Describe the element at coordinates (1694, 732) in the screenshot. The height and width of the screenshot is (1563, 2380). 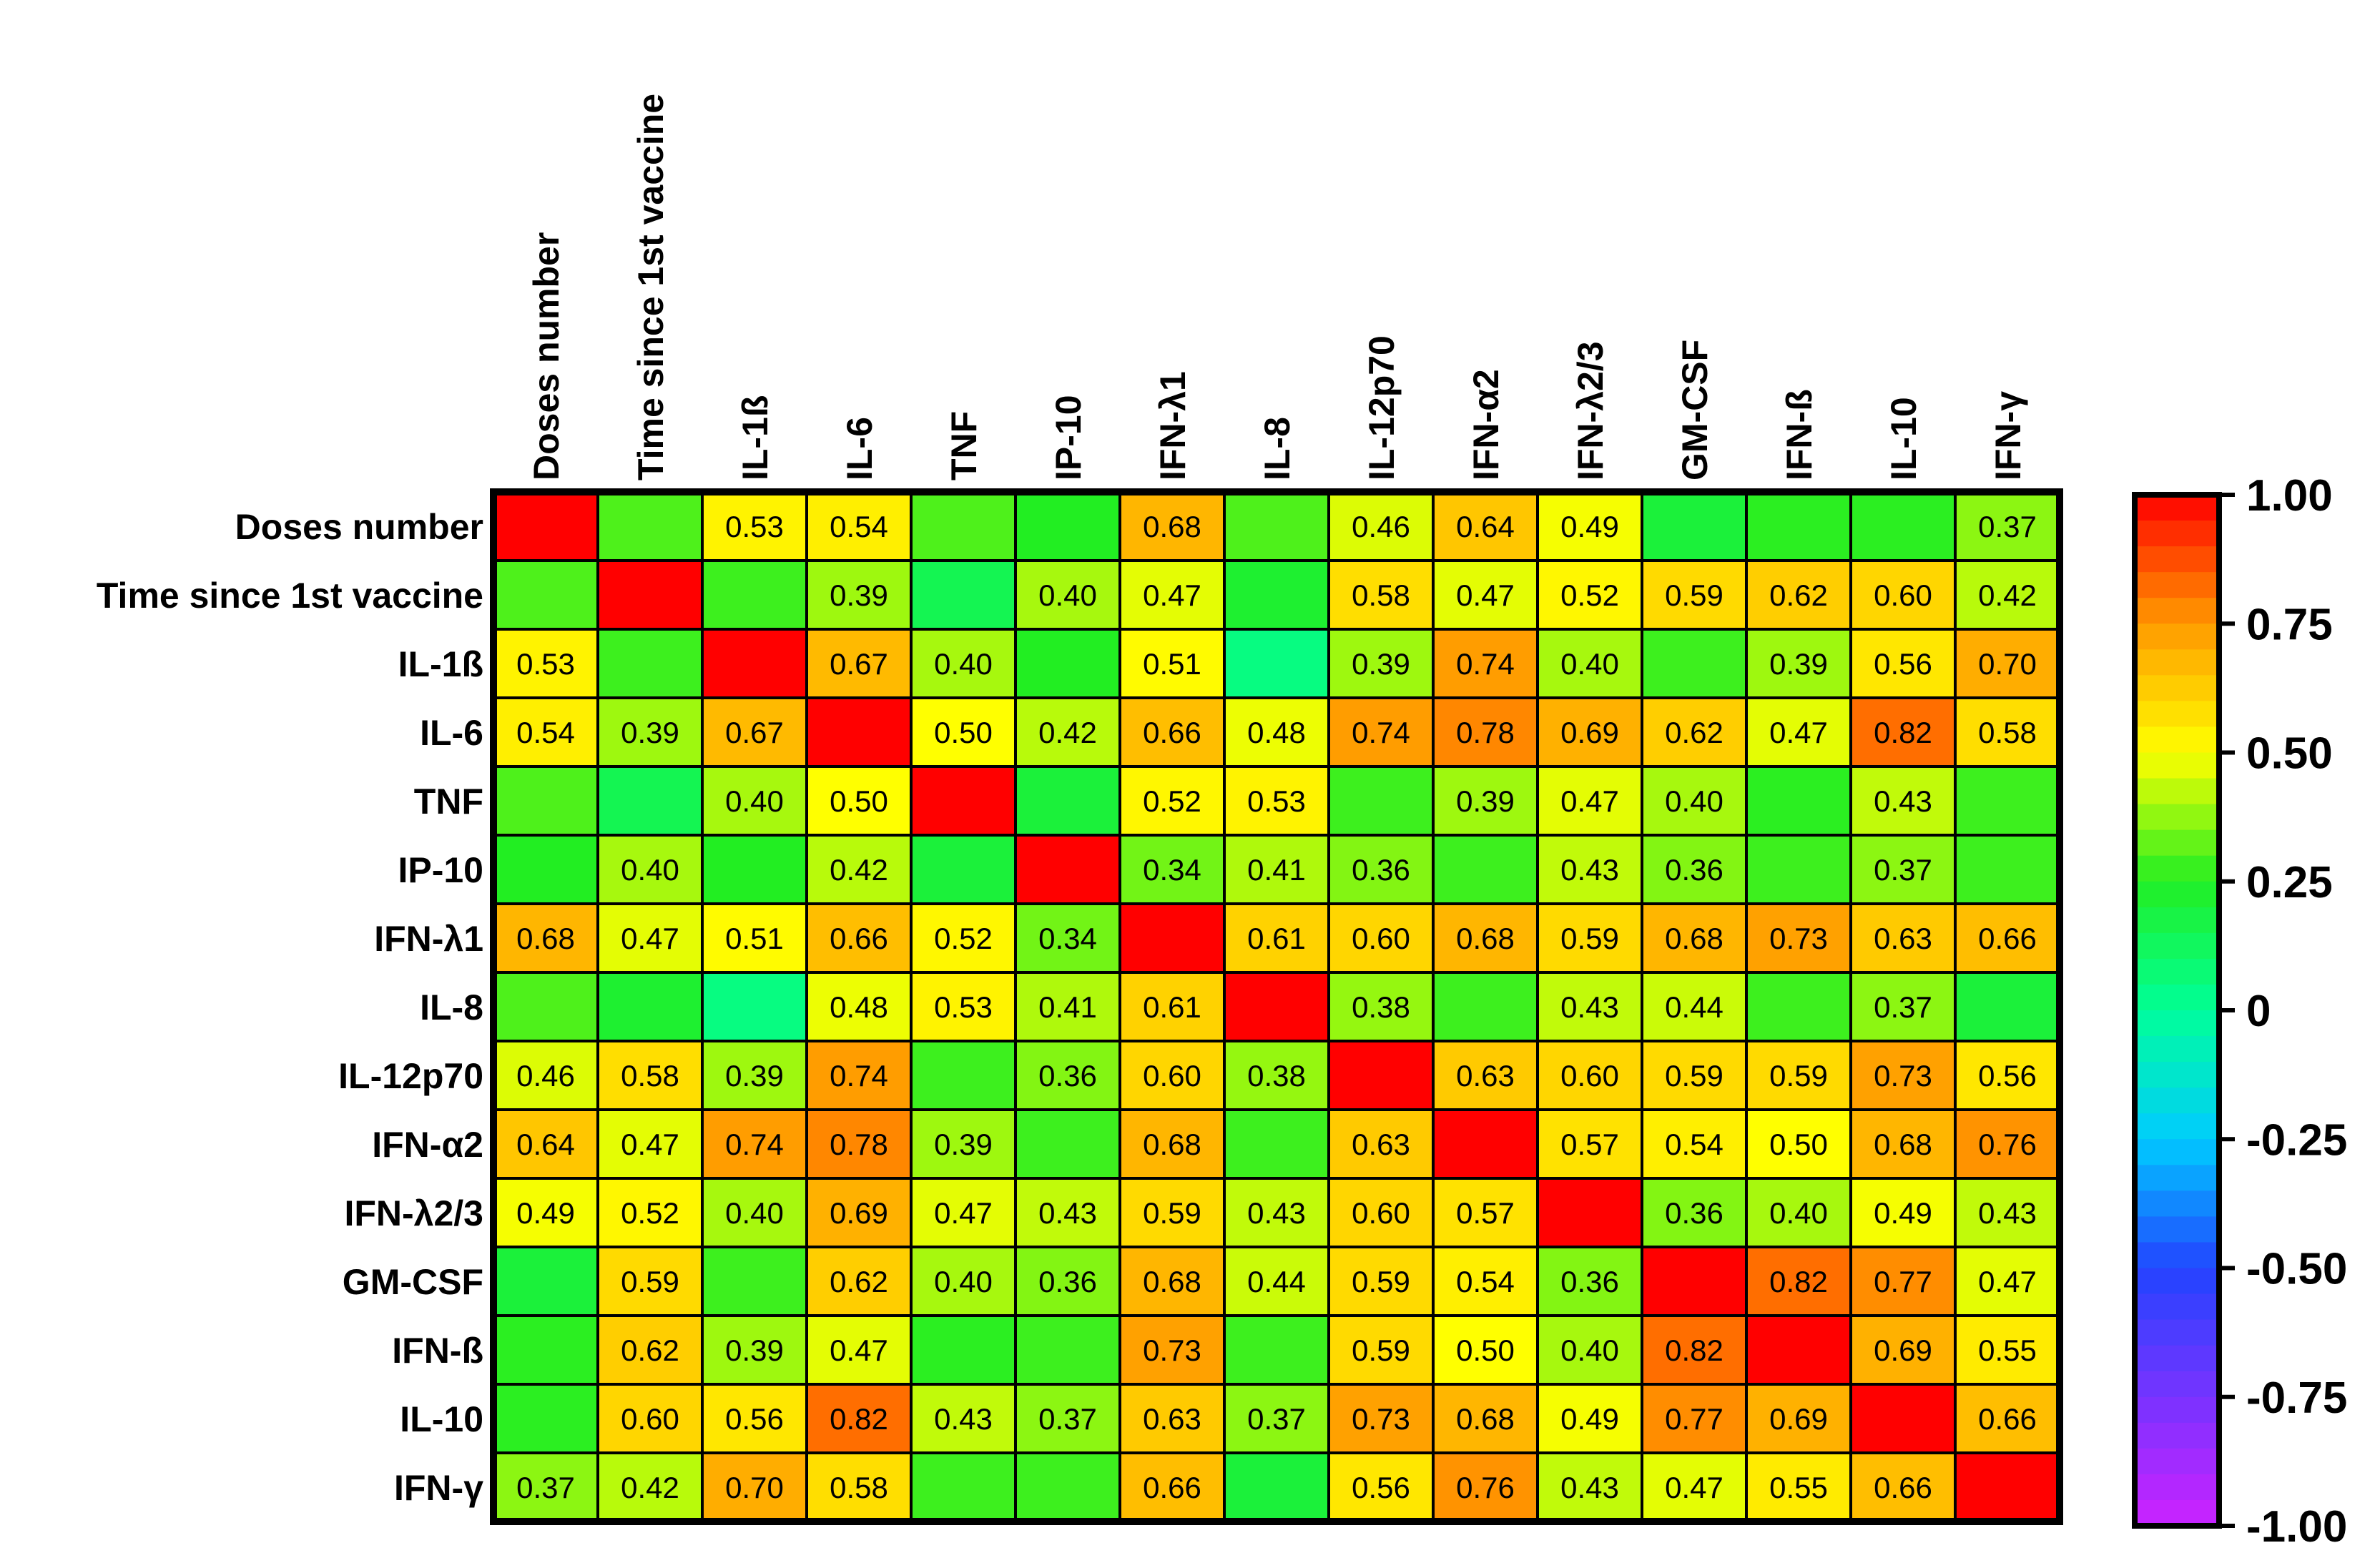
I see `cell-value-label: 0.62` at that location.